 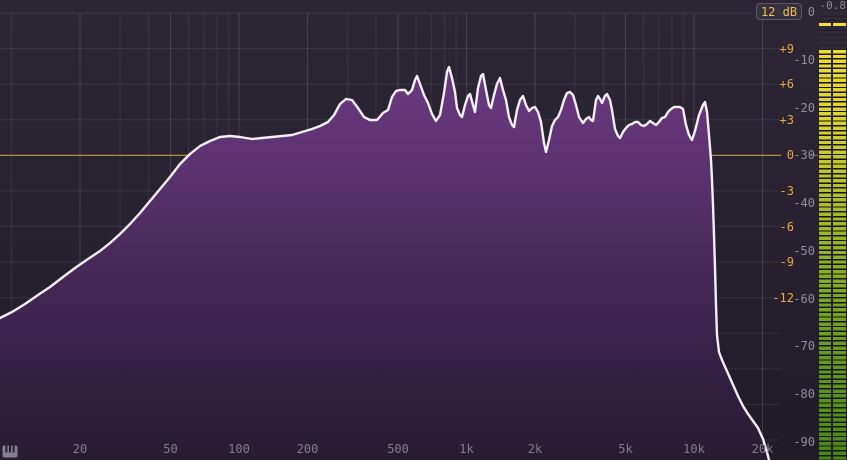 What do you see at coordinates (783, 297) in the screenshot?
I see `gain-scale-label: -12` at bounding box center [783, 297].